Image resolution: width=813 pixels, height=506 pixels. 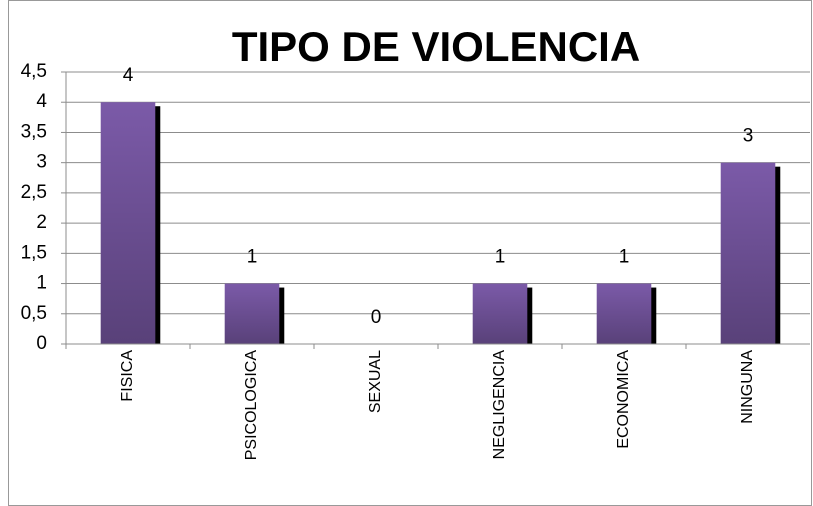 I want to click on x-tick-label: SEXUAL, so click(x=375, y=381).